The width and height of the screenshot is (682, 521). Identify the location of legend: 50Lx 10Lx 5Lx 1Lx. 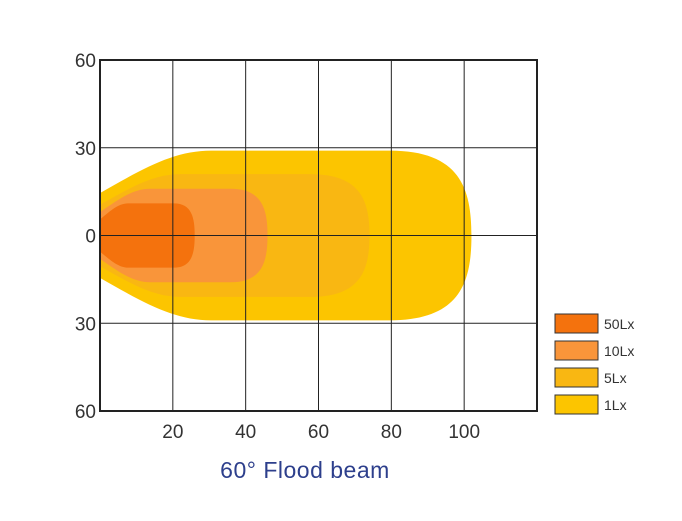
(594, 364).